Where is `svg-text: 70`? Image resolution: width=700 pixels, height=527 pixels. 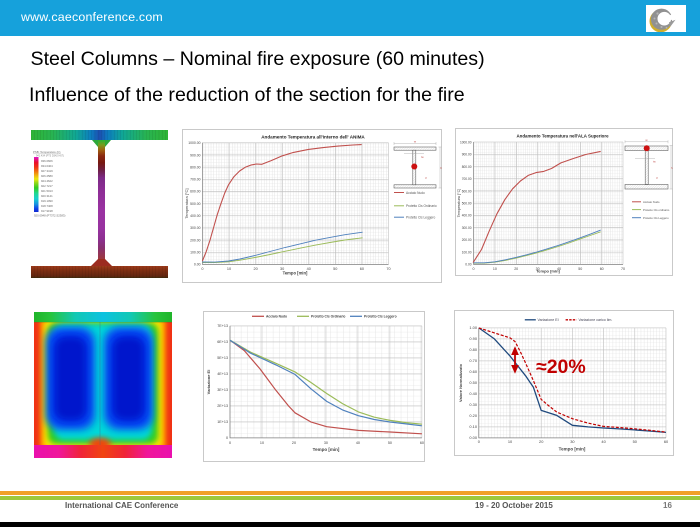 svg-text: 70 is located at coordinates (623, 269).